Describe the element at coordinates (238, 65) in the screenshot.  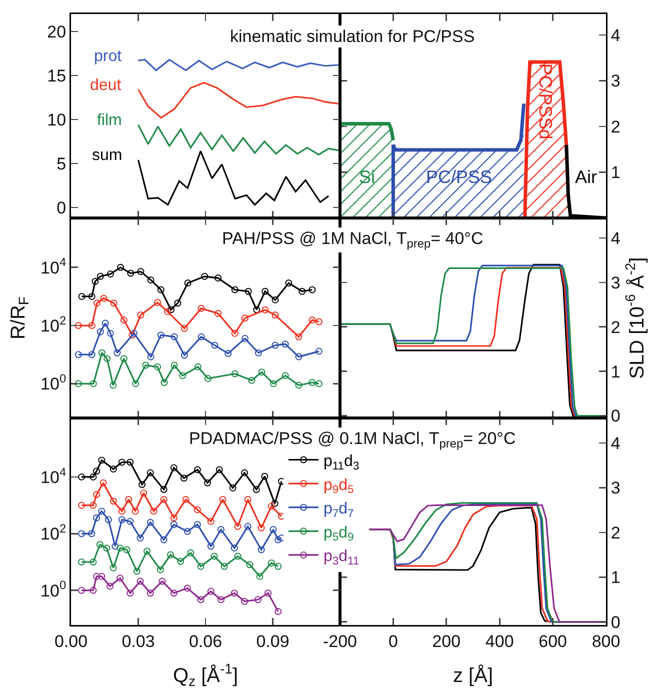
I see `line-series` at that location.